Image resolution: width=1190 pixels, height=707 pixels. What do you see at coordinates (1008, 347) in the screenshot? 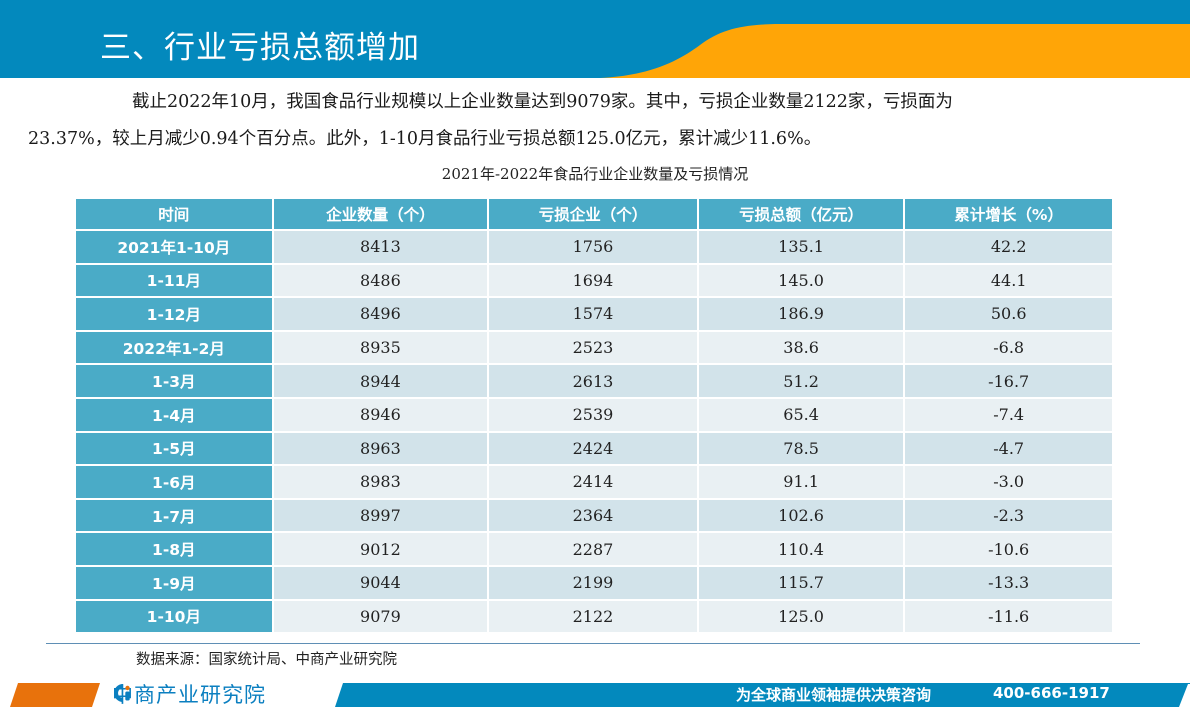
I see `cell-cumulative-growth: -6.8` at bounding box center [1008, 347].